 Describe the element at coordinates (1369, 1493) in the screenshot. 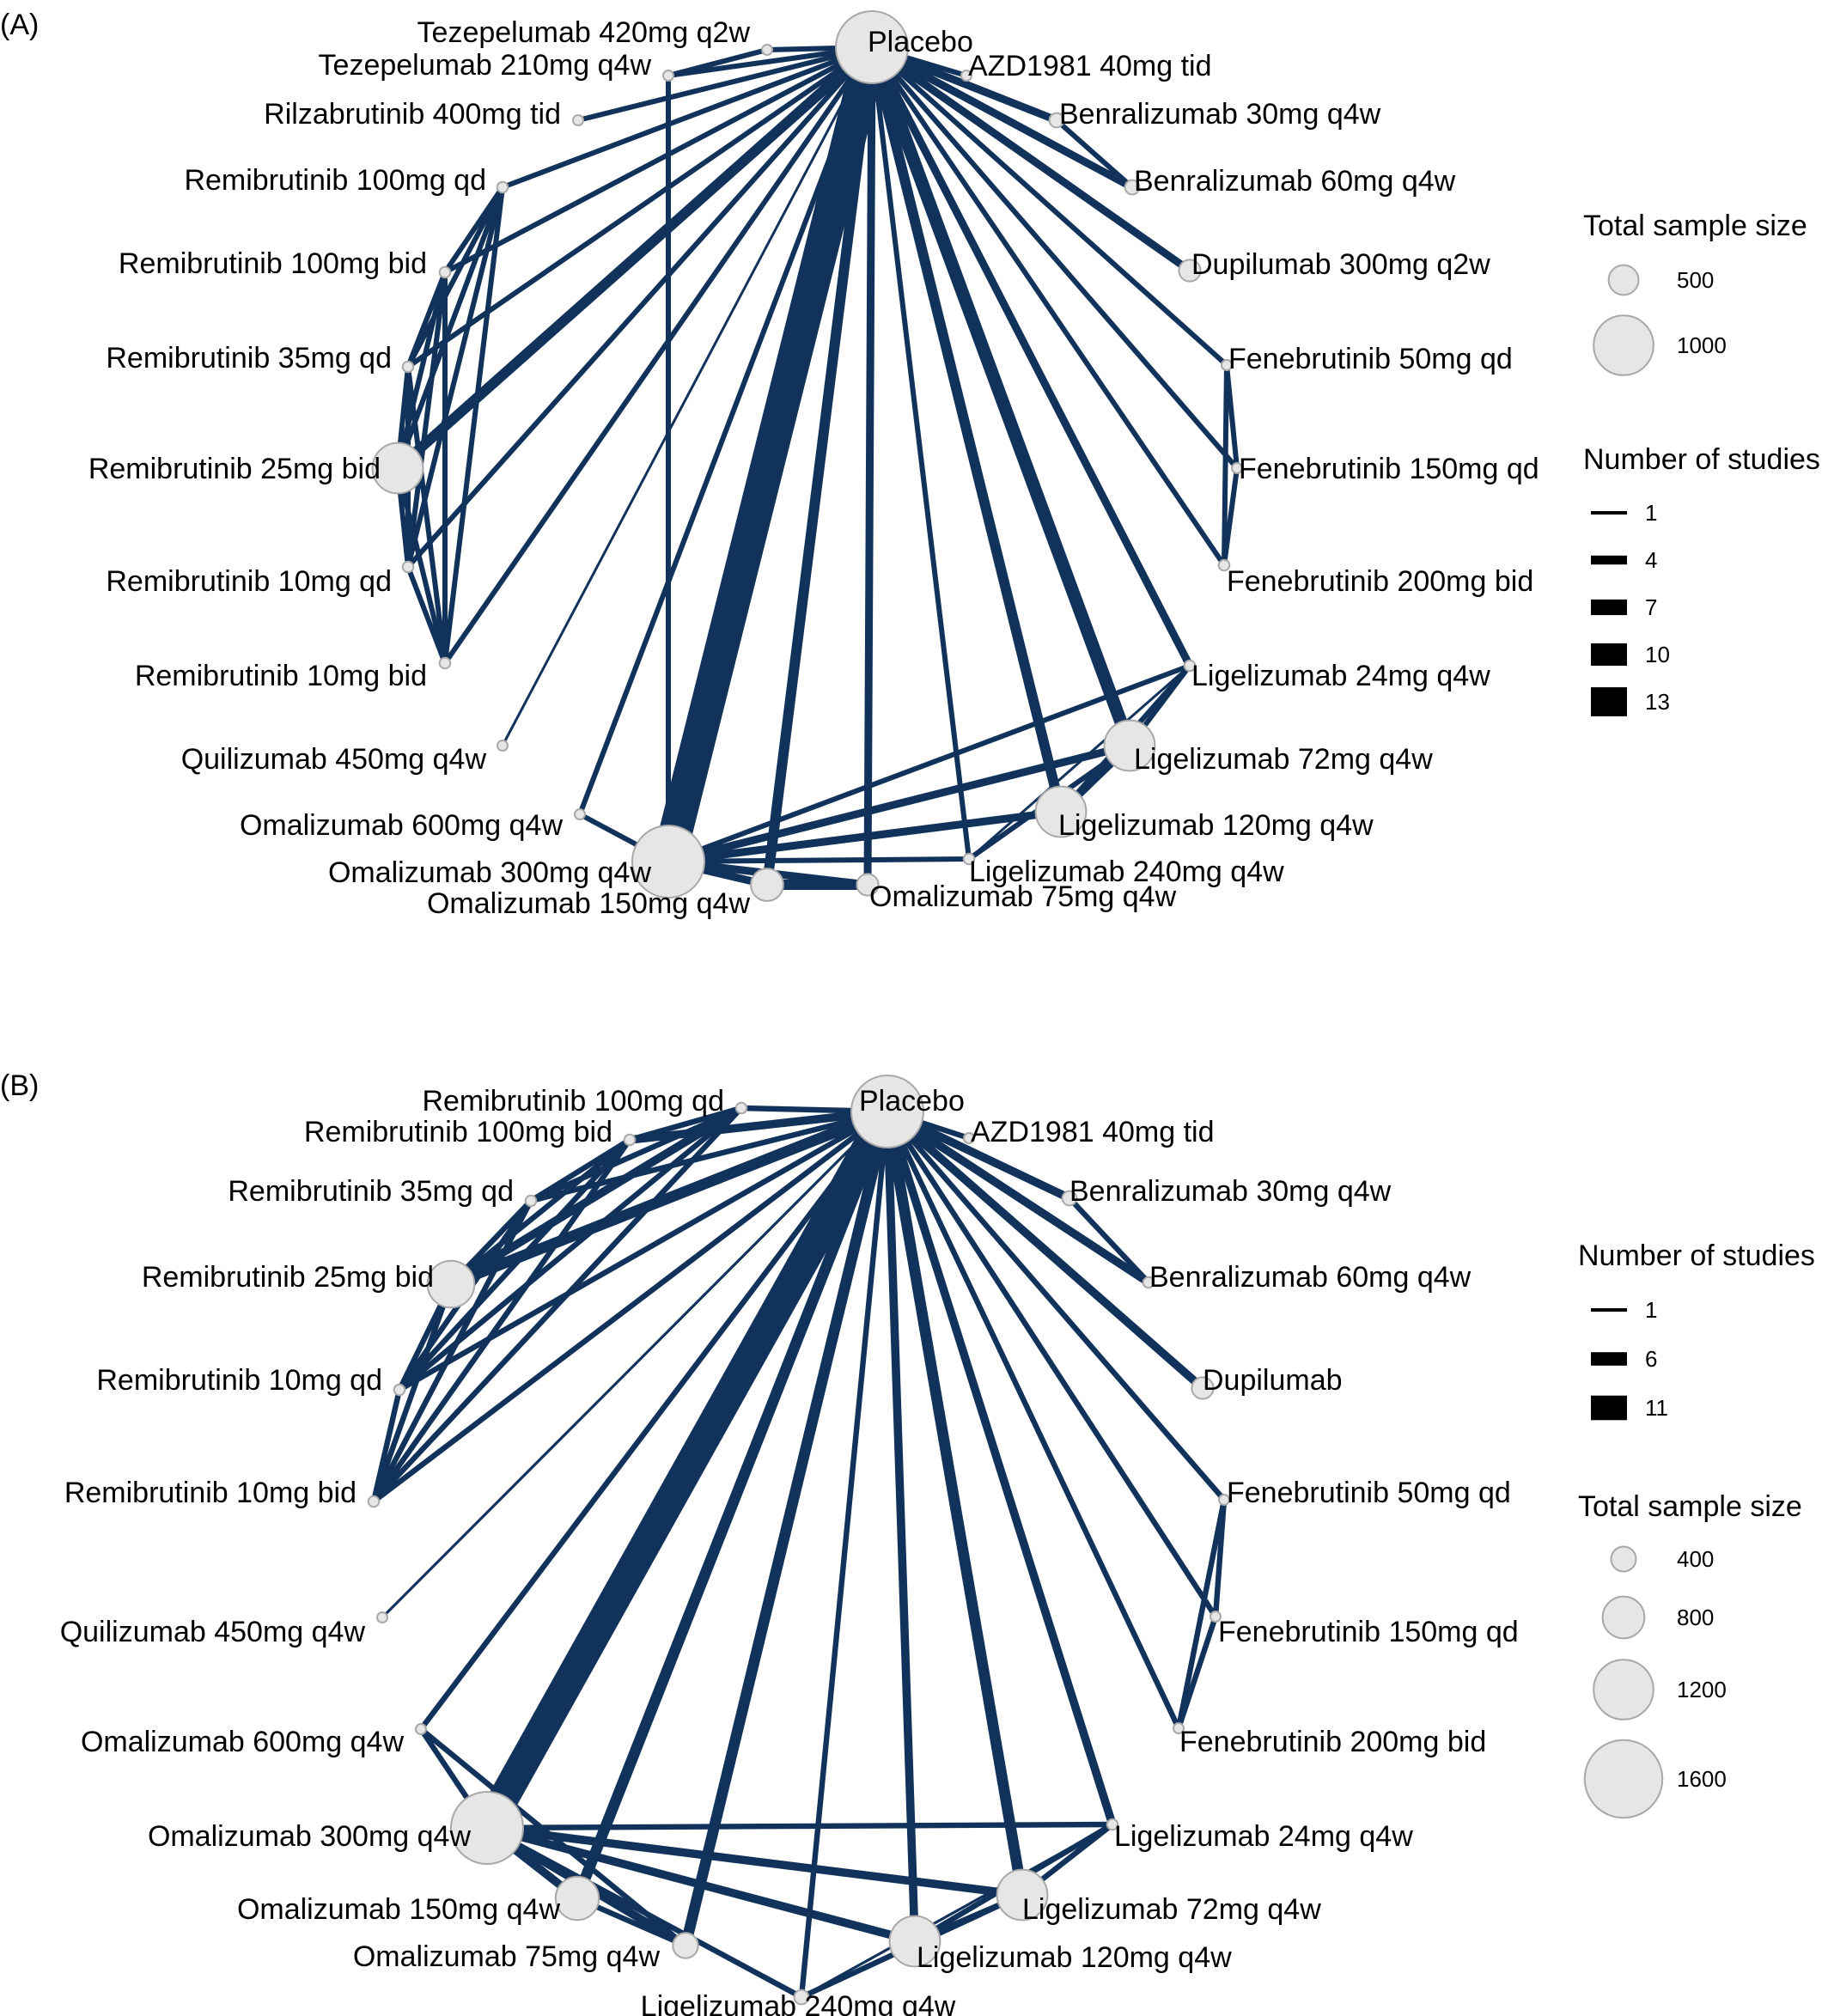

I see `node-label-fene50: Fenebrutinib 50mg qd` at that location.